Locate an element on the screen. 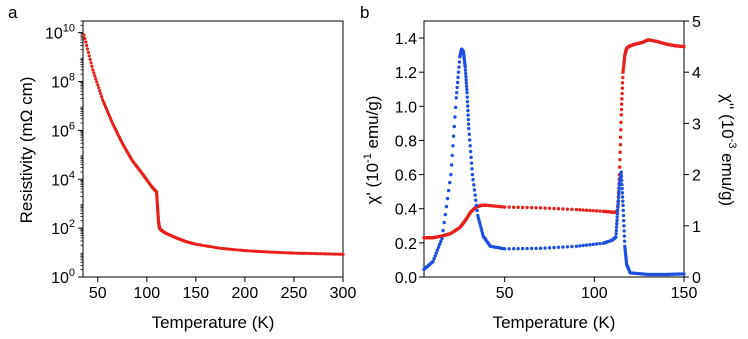 The image size is (748, 339). panel-a-y-axis-label: Resistivity (mΩ cm) is located at coordinates (26, 150).